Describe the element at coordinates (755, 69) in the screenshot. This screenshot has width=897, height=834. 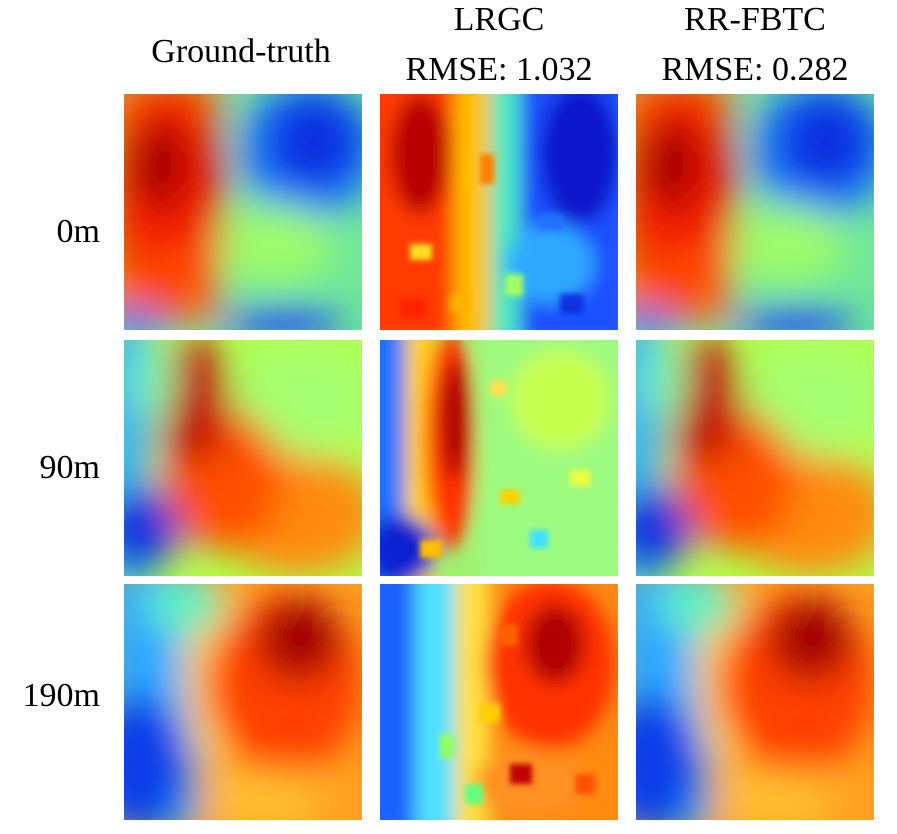
I see `column-rmse: RMSE: 0.282` at that location.